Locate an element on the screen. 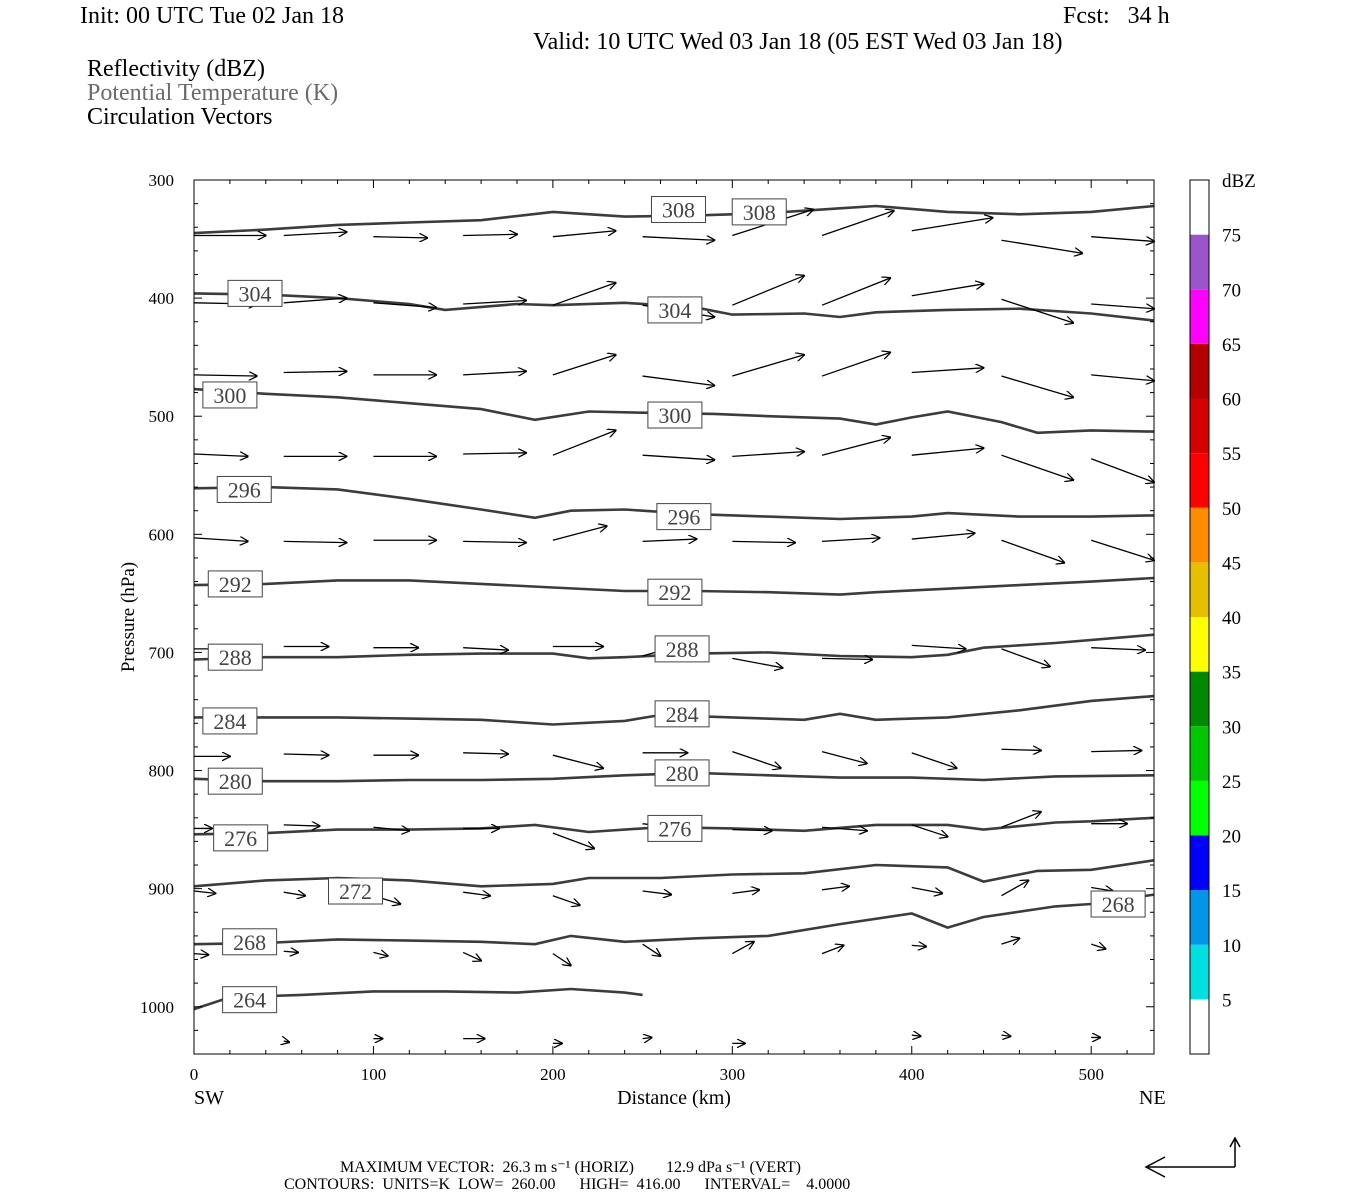 This screenshot has height=1200, width=1350. contour-label-text: 308 is located at coordinates (759, 212).